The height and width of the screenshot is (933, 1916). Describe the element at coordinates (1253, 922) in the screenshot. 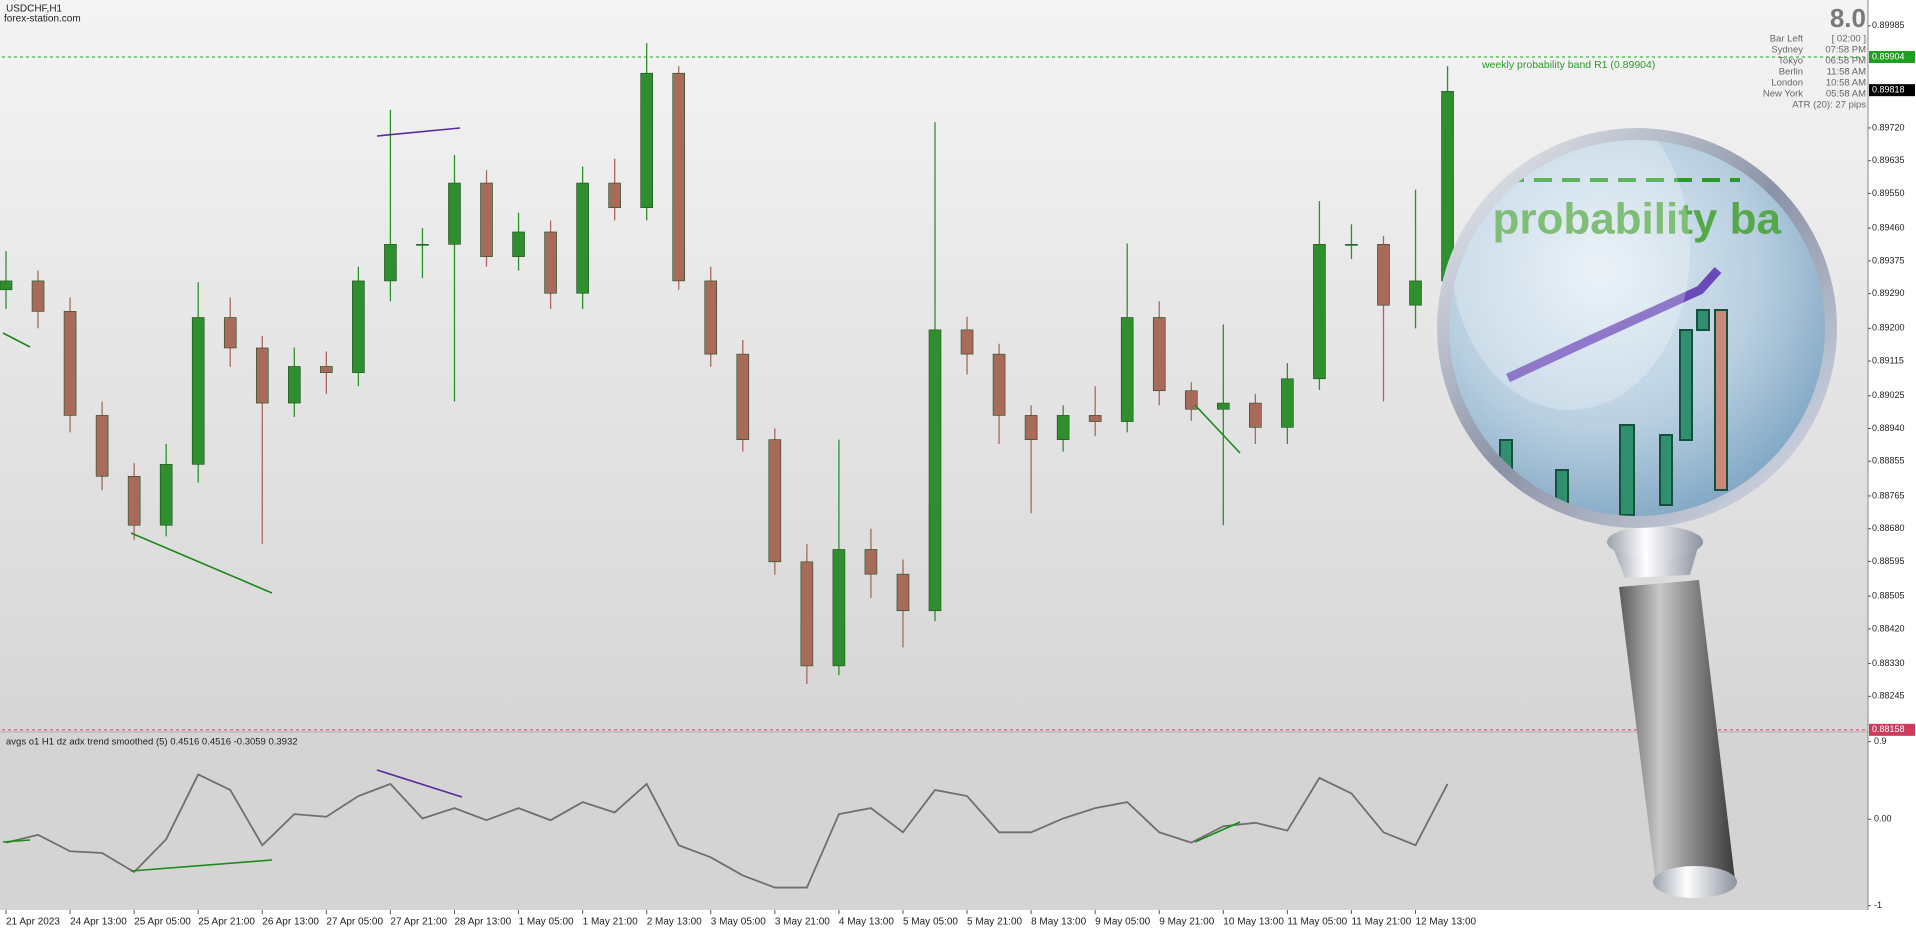

I see `x-tick-label: 10 May 13:00` at that location.